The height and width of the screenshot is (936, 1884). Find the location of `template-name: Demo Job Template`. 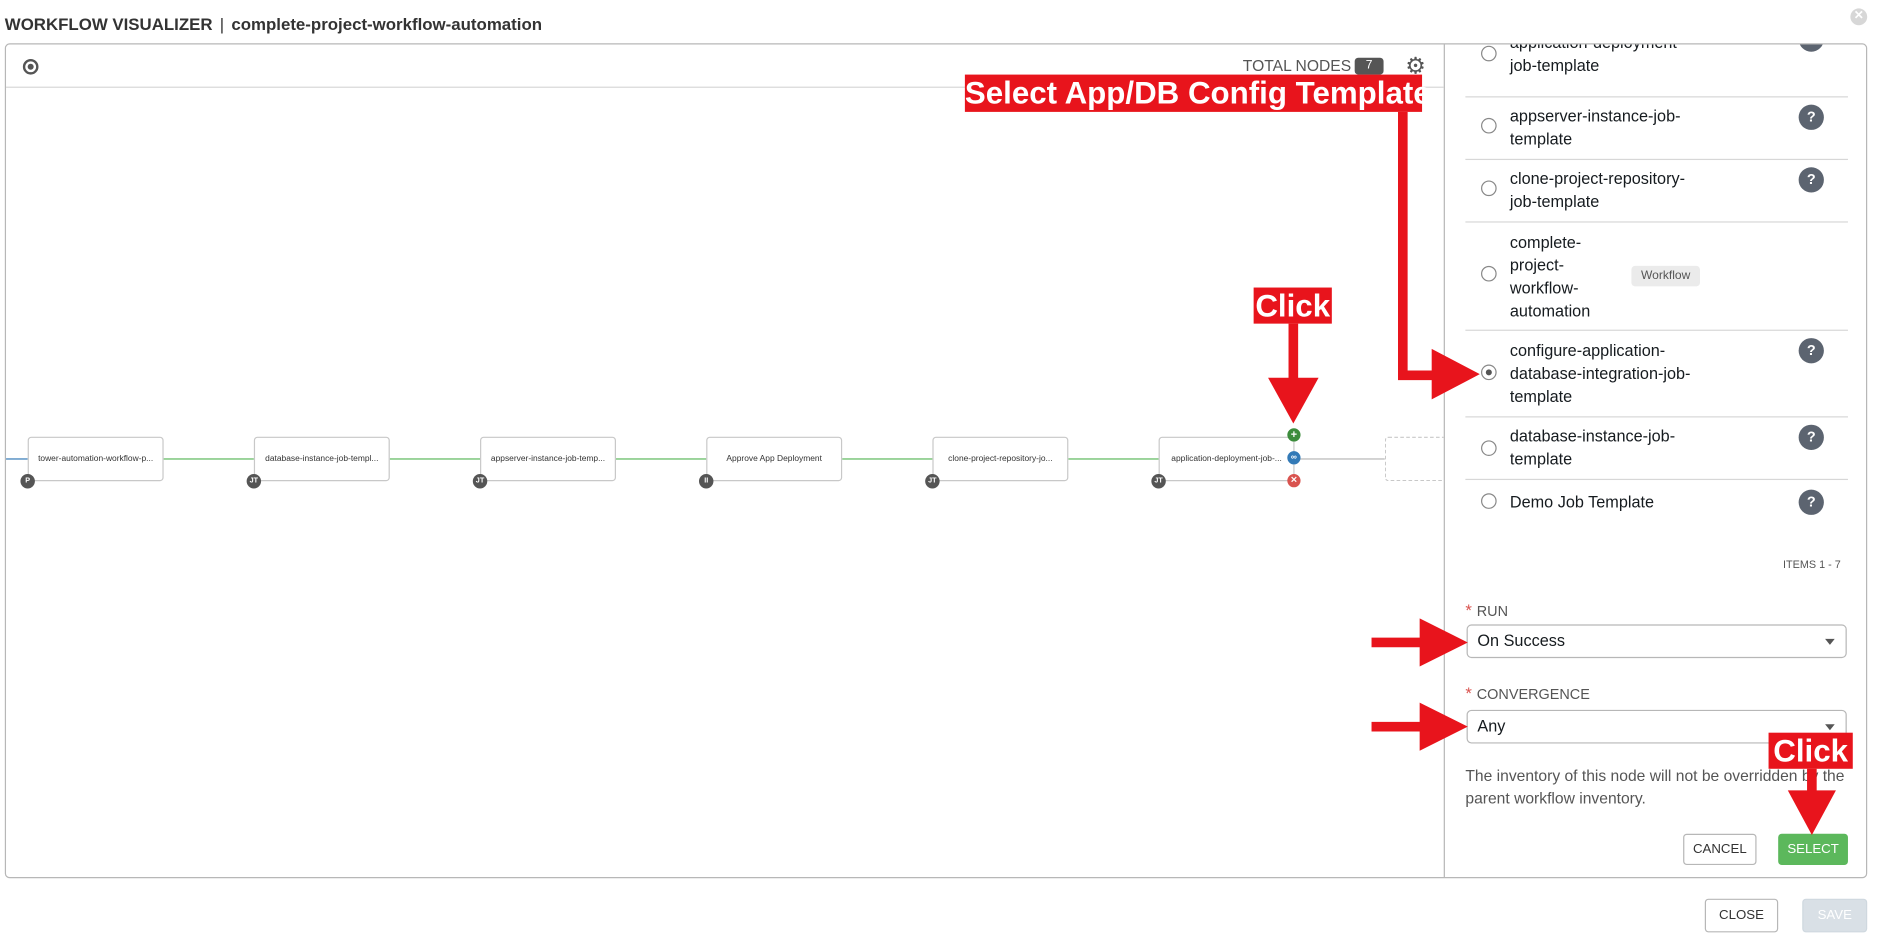

template-name: Demo Job Template is located at coordinates (1582, 502).